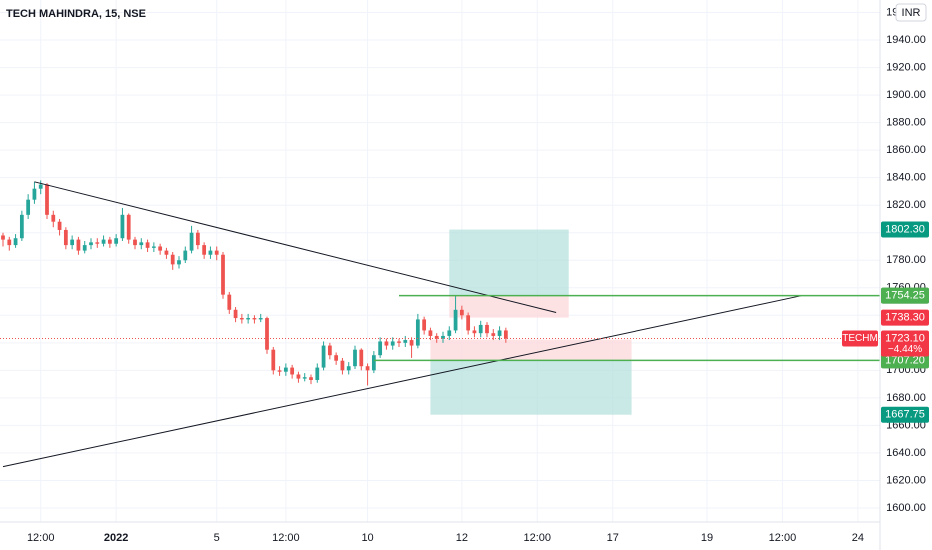 This screenshot has width=932, height=550. I want to click on symbol-label: TECHM, so click(860, 338).